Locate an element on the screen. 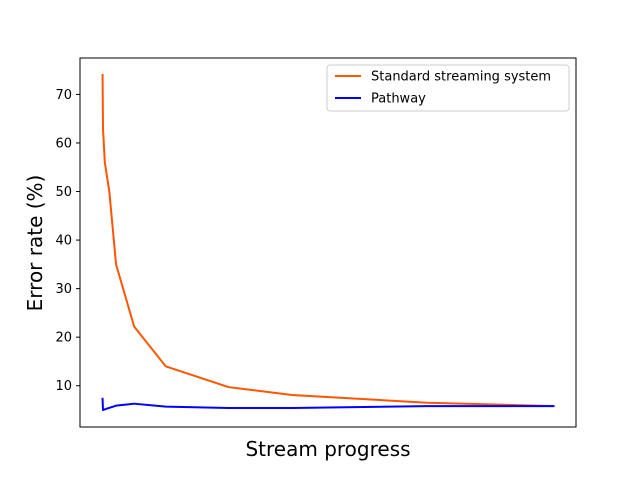  x-axis-label: Stream progress is located at coordinates (327, 449).